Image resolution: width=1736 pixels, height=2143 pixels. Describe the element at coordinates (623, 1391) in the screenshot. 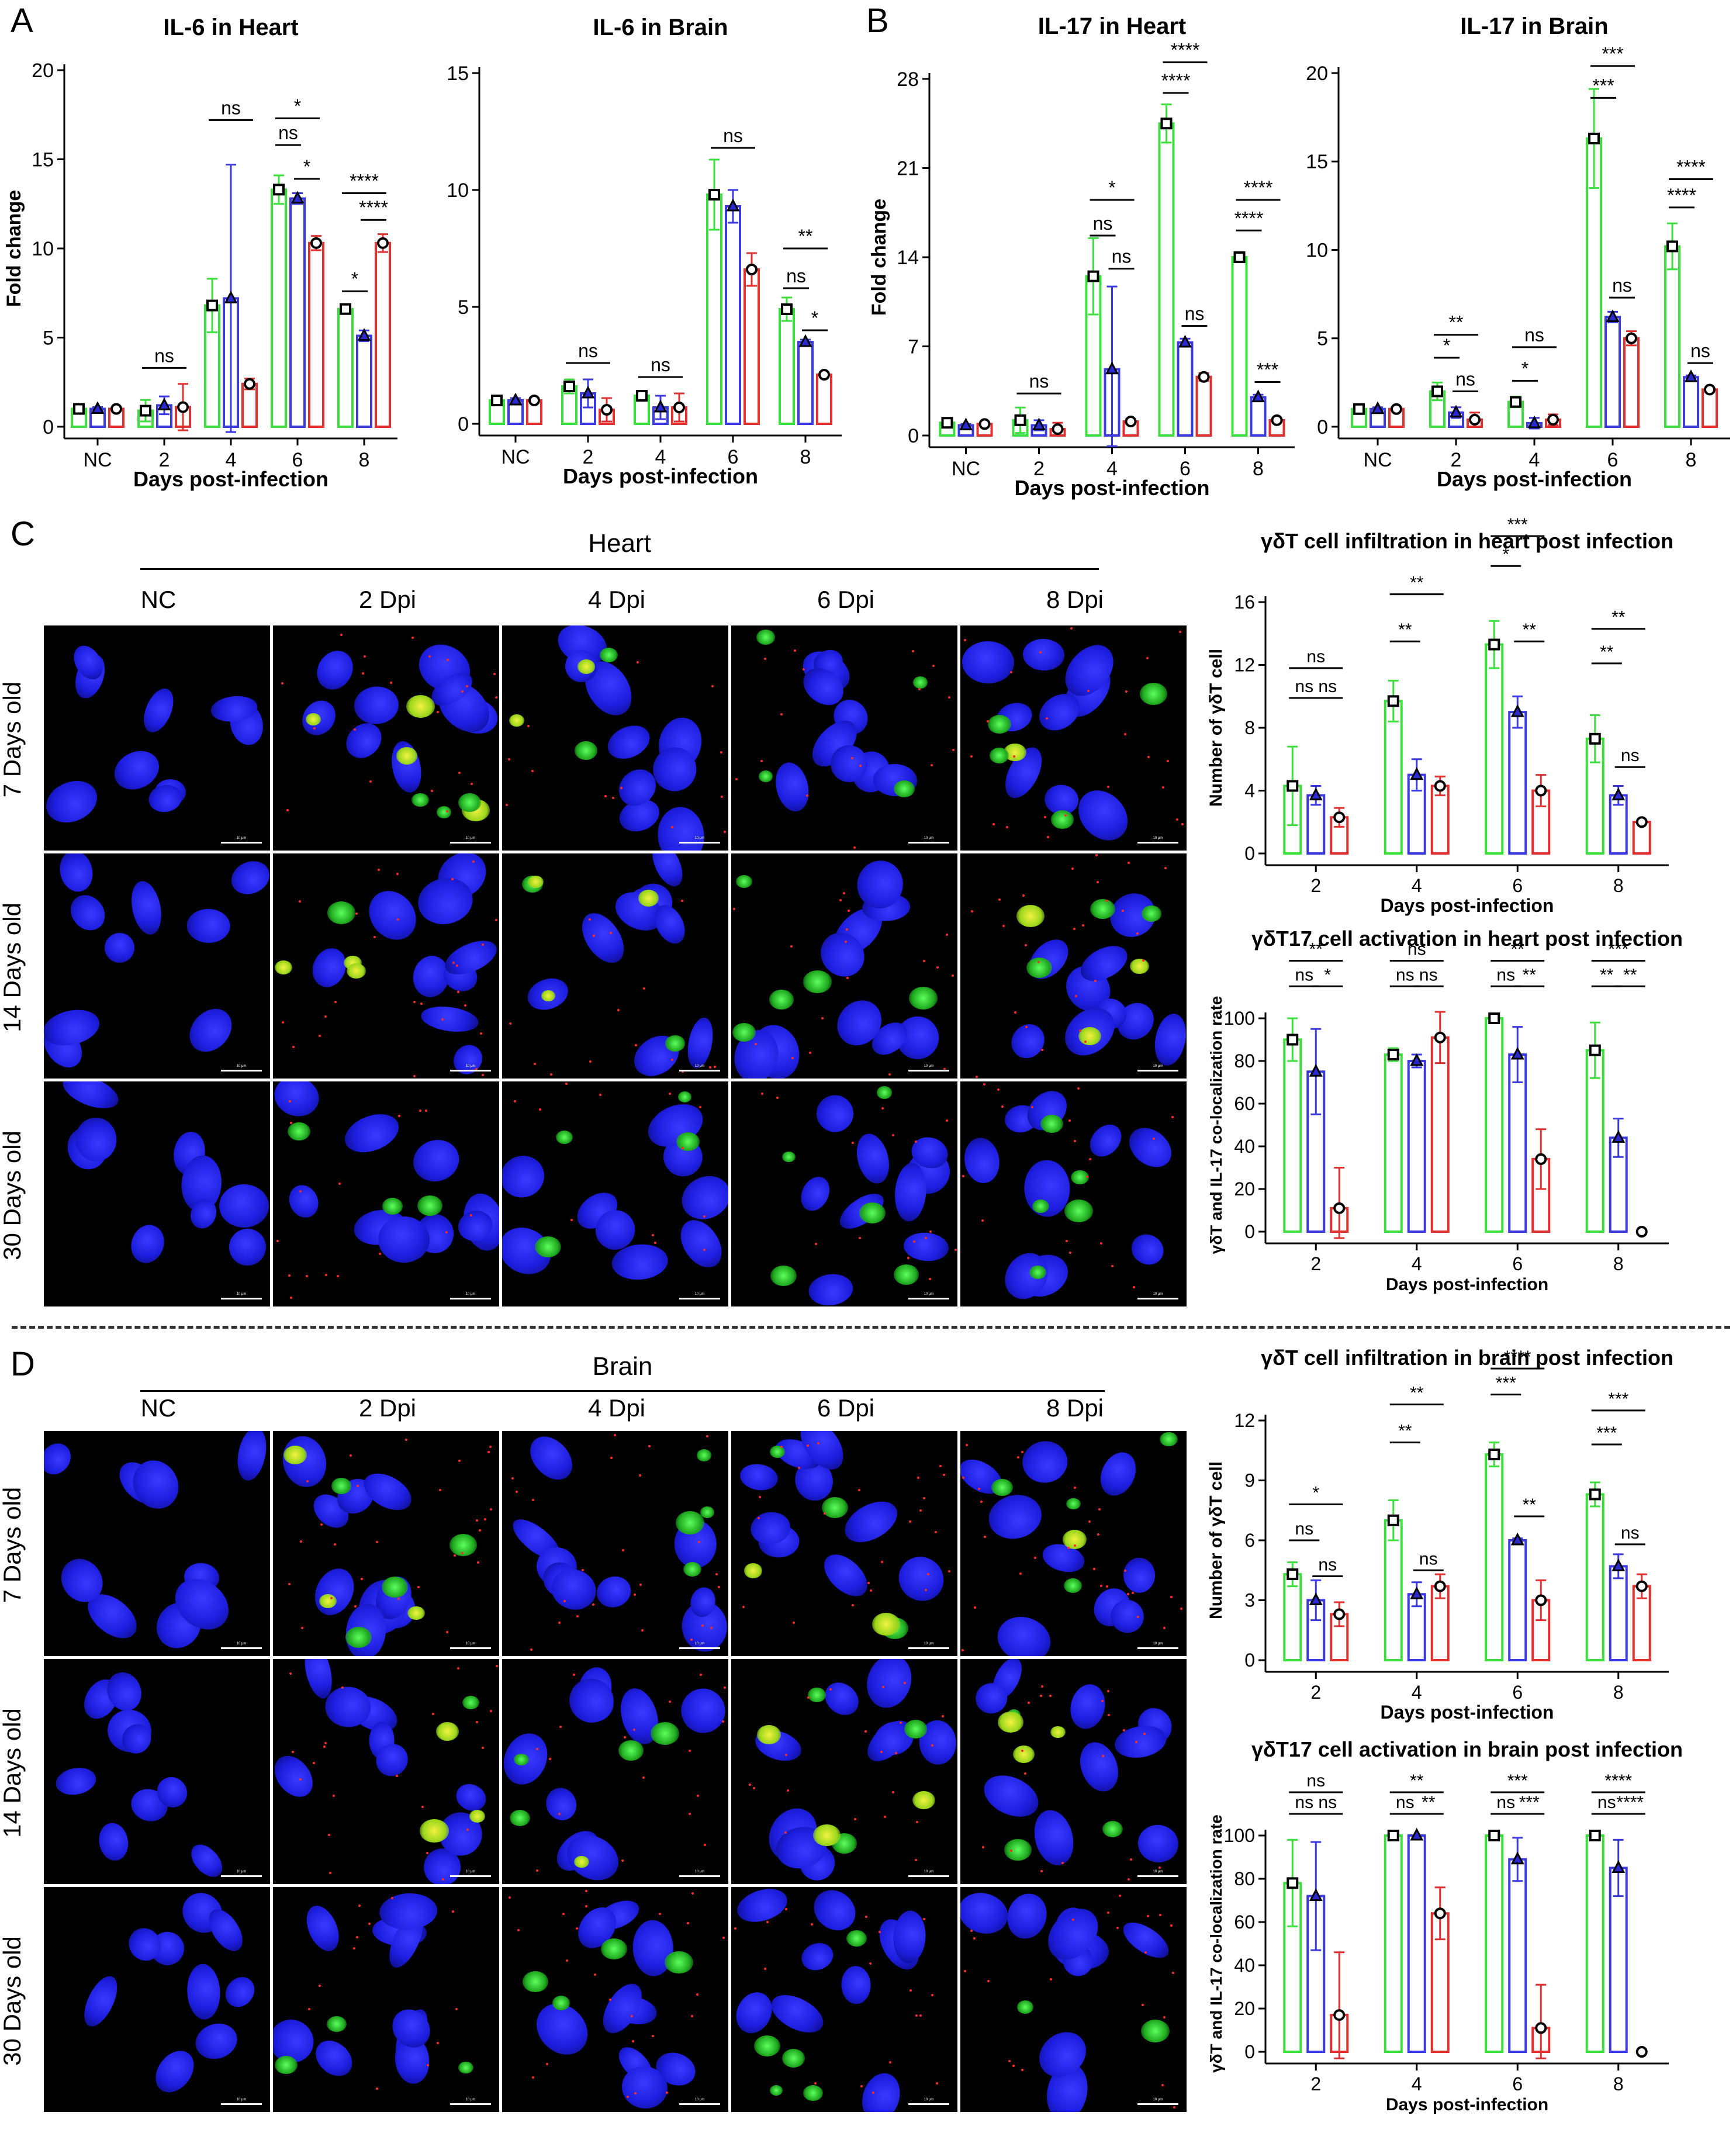

I see `brain-header-line` at that location.